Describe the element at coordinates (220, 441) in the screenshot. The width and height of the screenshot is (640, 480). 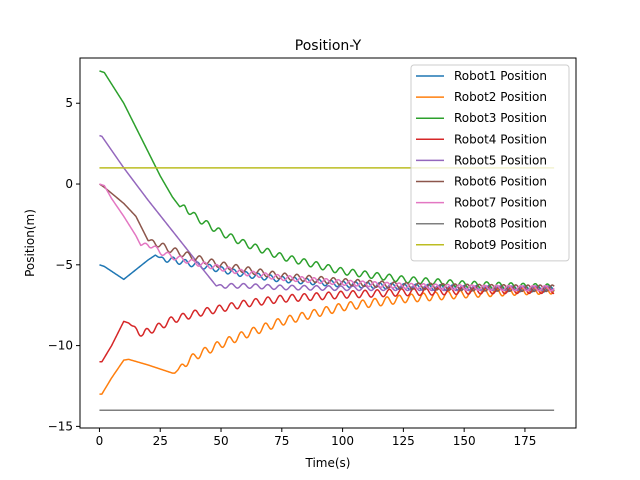
I see `x-tick-label: 50` at that location.